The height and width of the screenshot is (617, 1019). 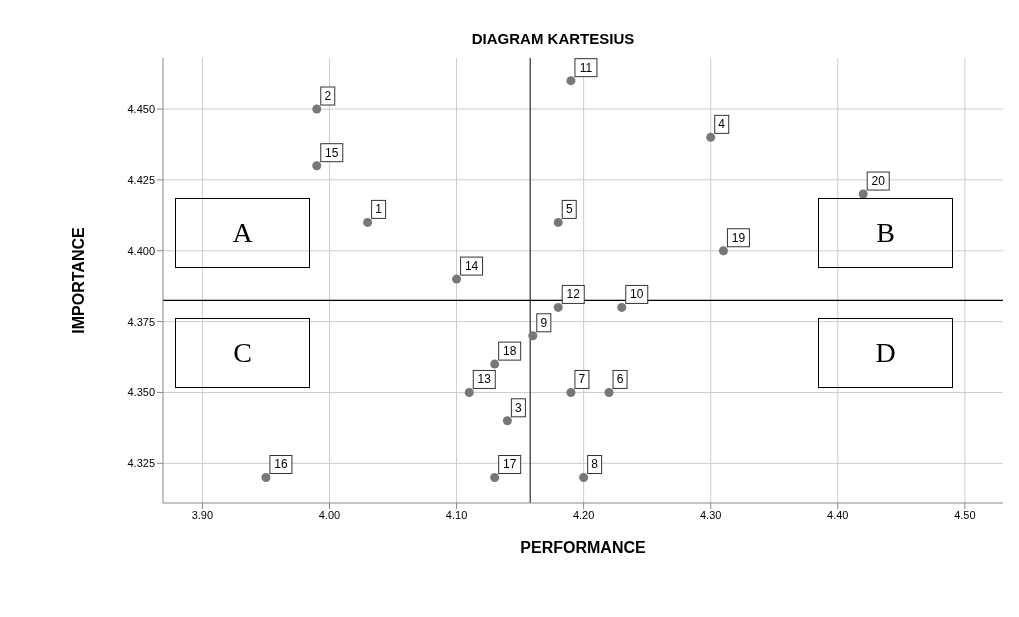 I want to click on annotation: 16, so click(x=281, y=464).